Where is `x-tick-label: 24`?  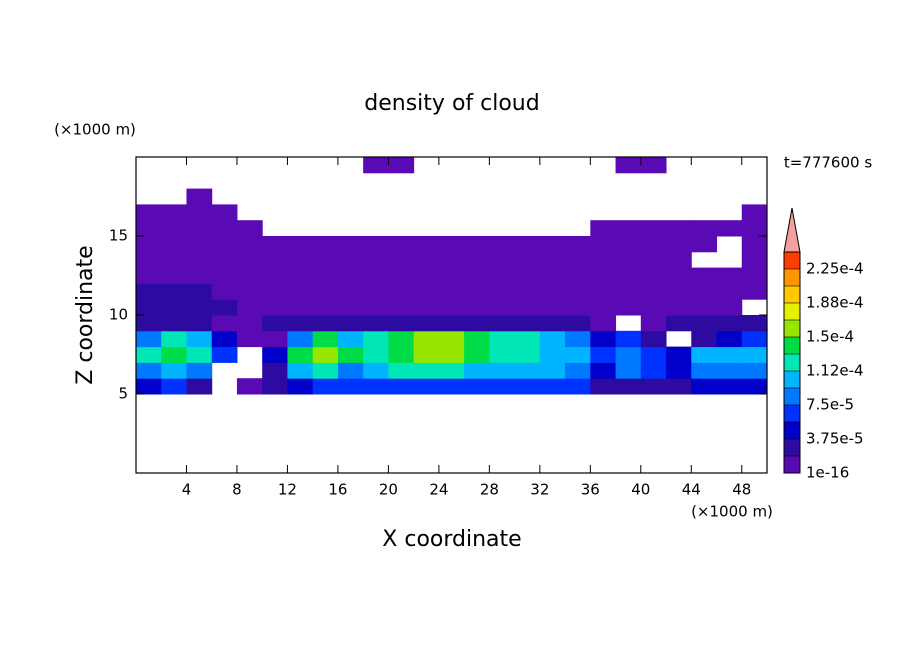 x-tick-label: 24 is located at coordinates (438, 490).